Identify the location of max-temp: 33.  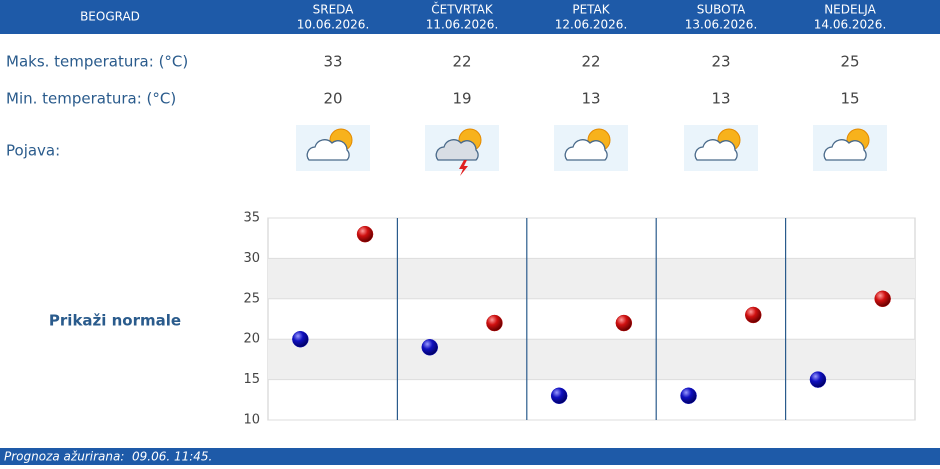
(332, 62).